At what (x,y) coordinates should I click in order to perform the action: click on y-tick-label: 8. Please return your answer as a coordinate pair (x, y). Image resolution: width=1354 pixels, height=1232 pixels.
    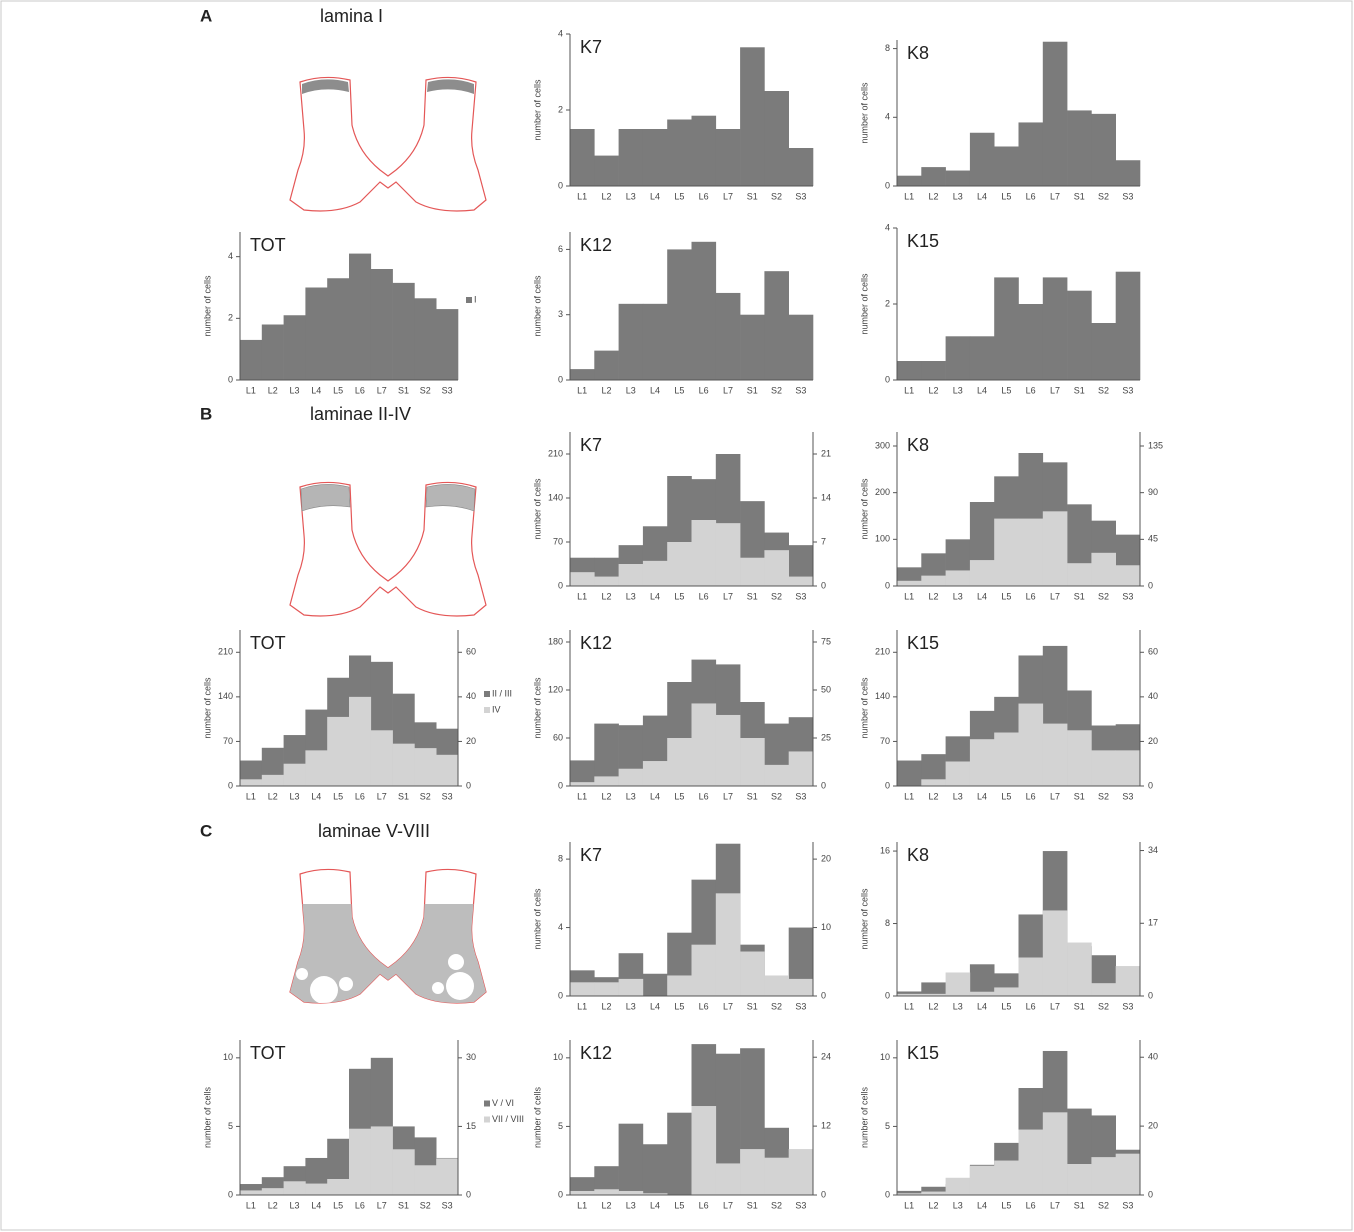
    Looking at the image, I should click on (560, 858).